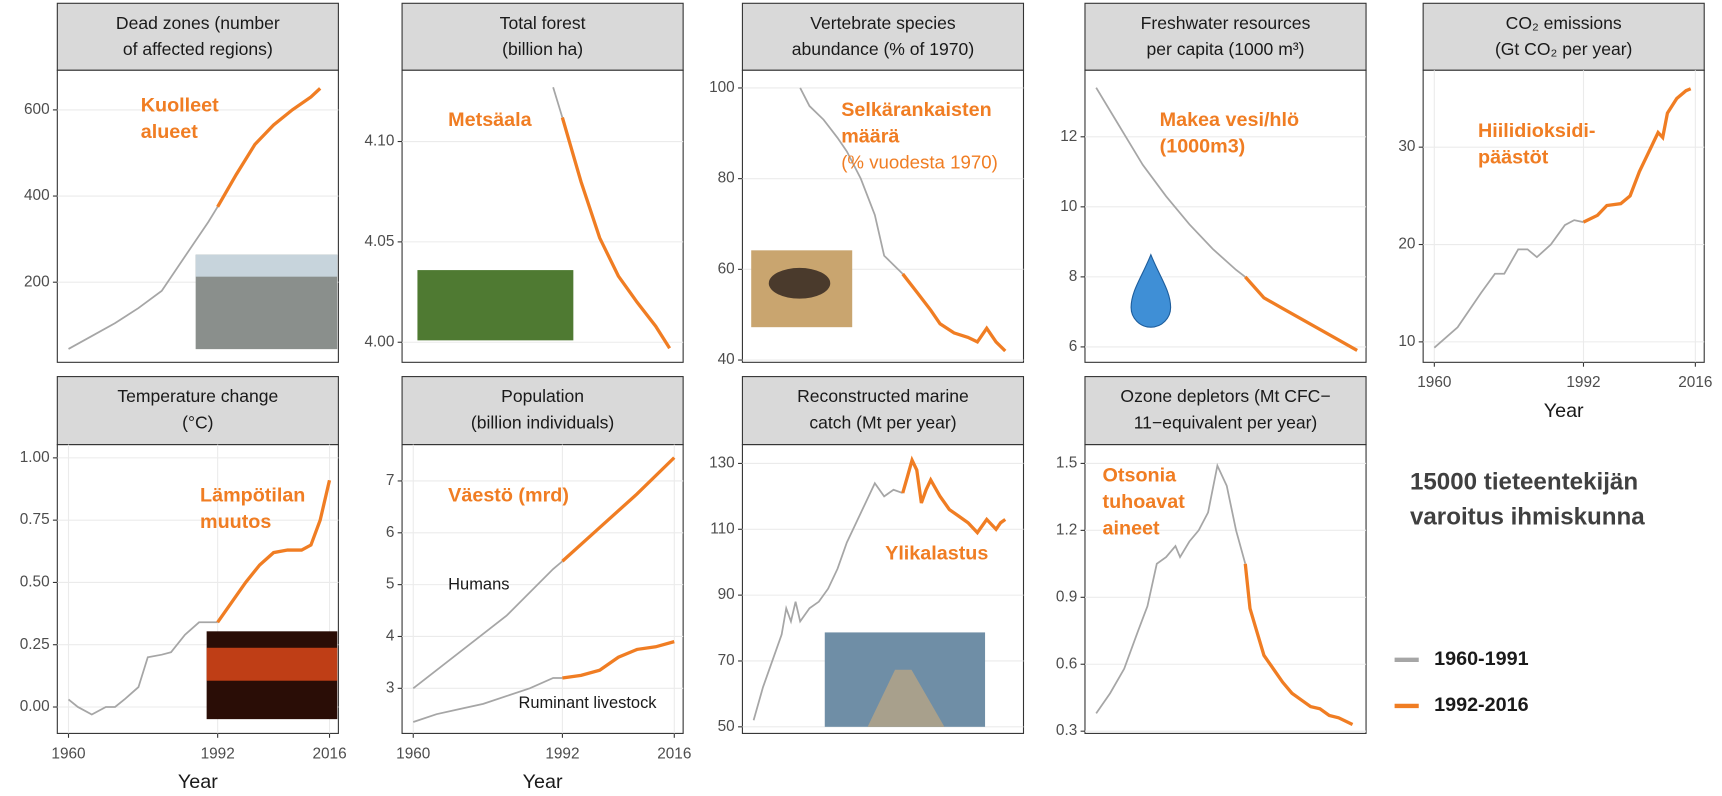  What do you see at coordinates (883, 396) in the screenshot?
I see `panel-title: Reconstructed marine` at bounding box center [883, 396].